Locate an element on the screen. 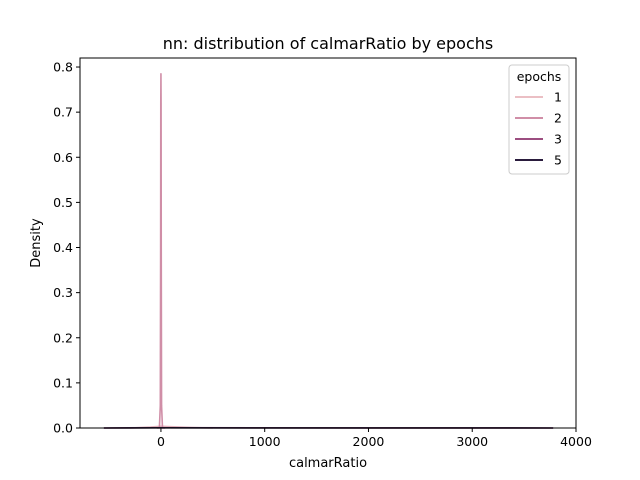  y-tick-label: 0.6 is located at coordinates (63, 157).